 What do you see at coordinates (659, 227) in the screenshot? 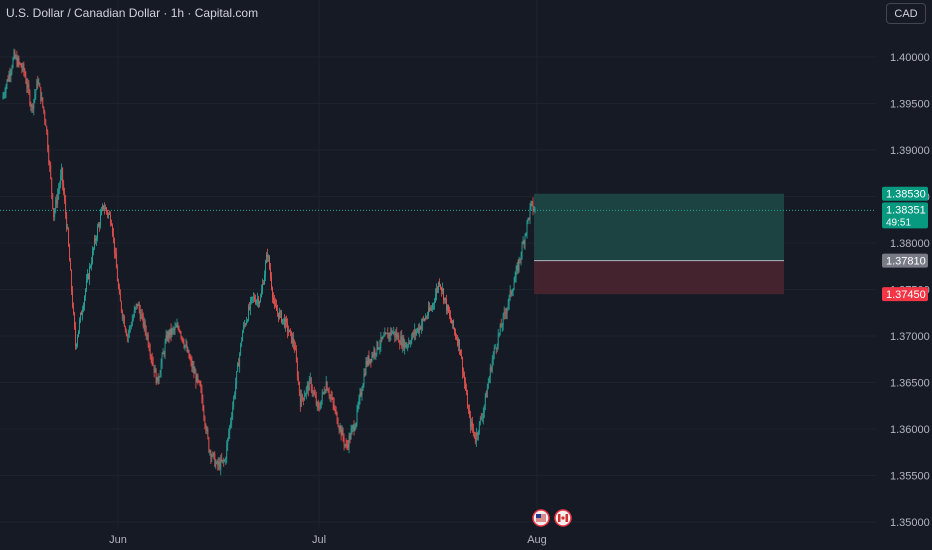
I see `profit-zone` at bounding box center [659, 227].